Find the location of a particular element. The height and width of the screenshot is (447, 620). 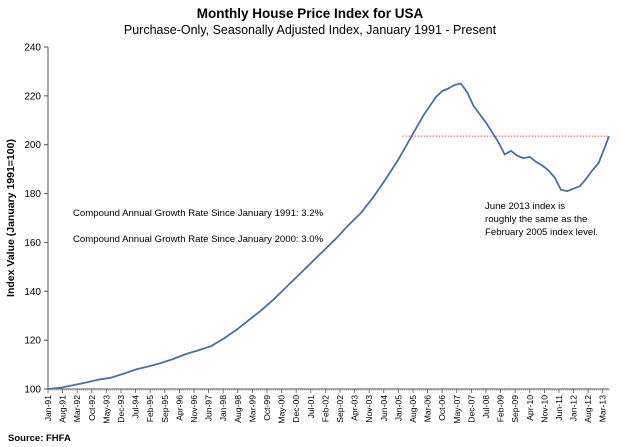

x-tick-label: Jul-01 is located at coordinates (311, 407).